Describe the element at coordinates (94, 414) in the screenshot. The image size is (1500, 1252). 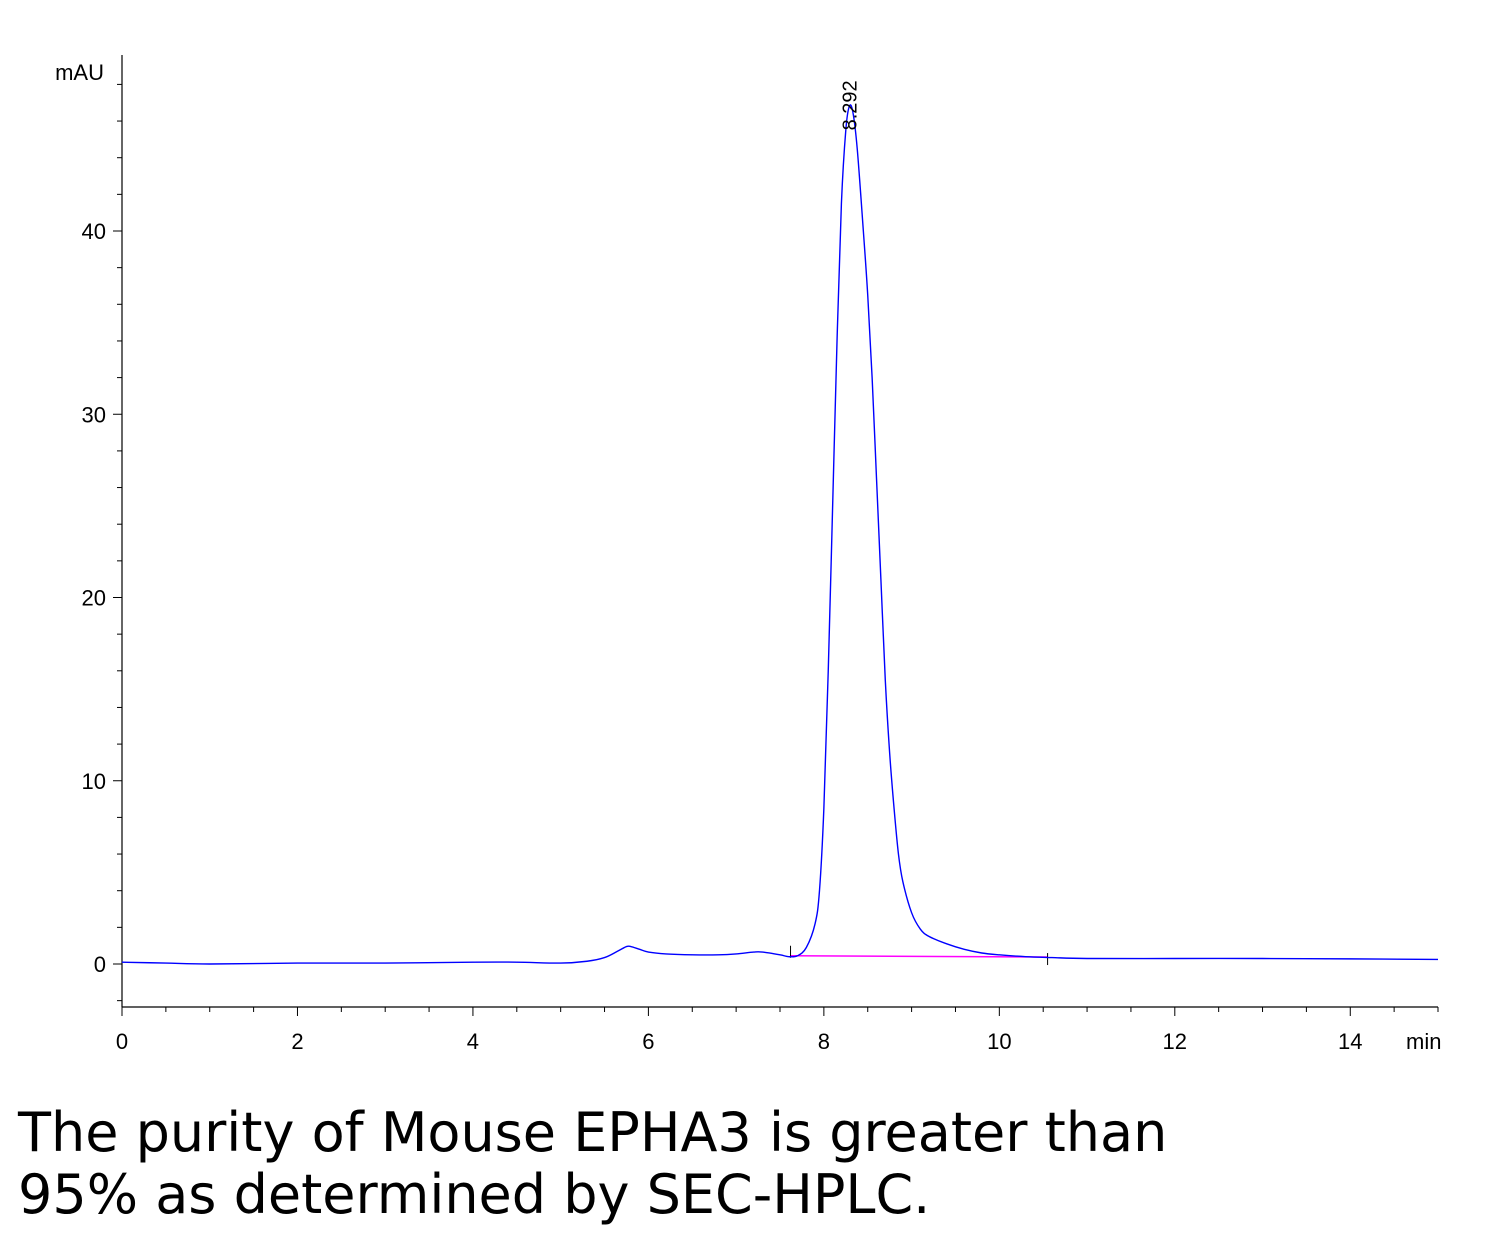
I see `y-tick-label: 30` at that location.